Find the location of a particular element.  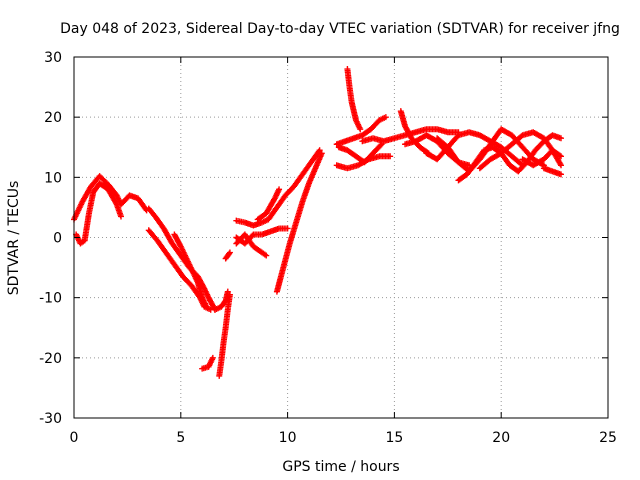

y-tick-label: -20 is located at coordinates (50, 359).